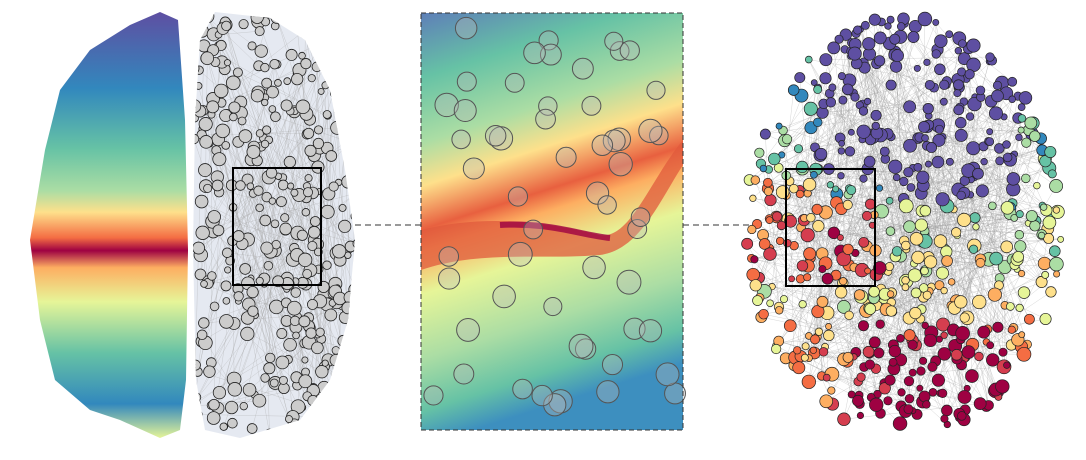 This screenshot has width=1086, height=460. I want to click on zoom-band-core, so click(555, 231).